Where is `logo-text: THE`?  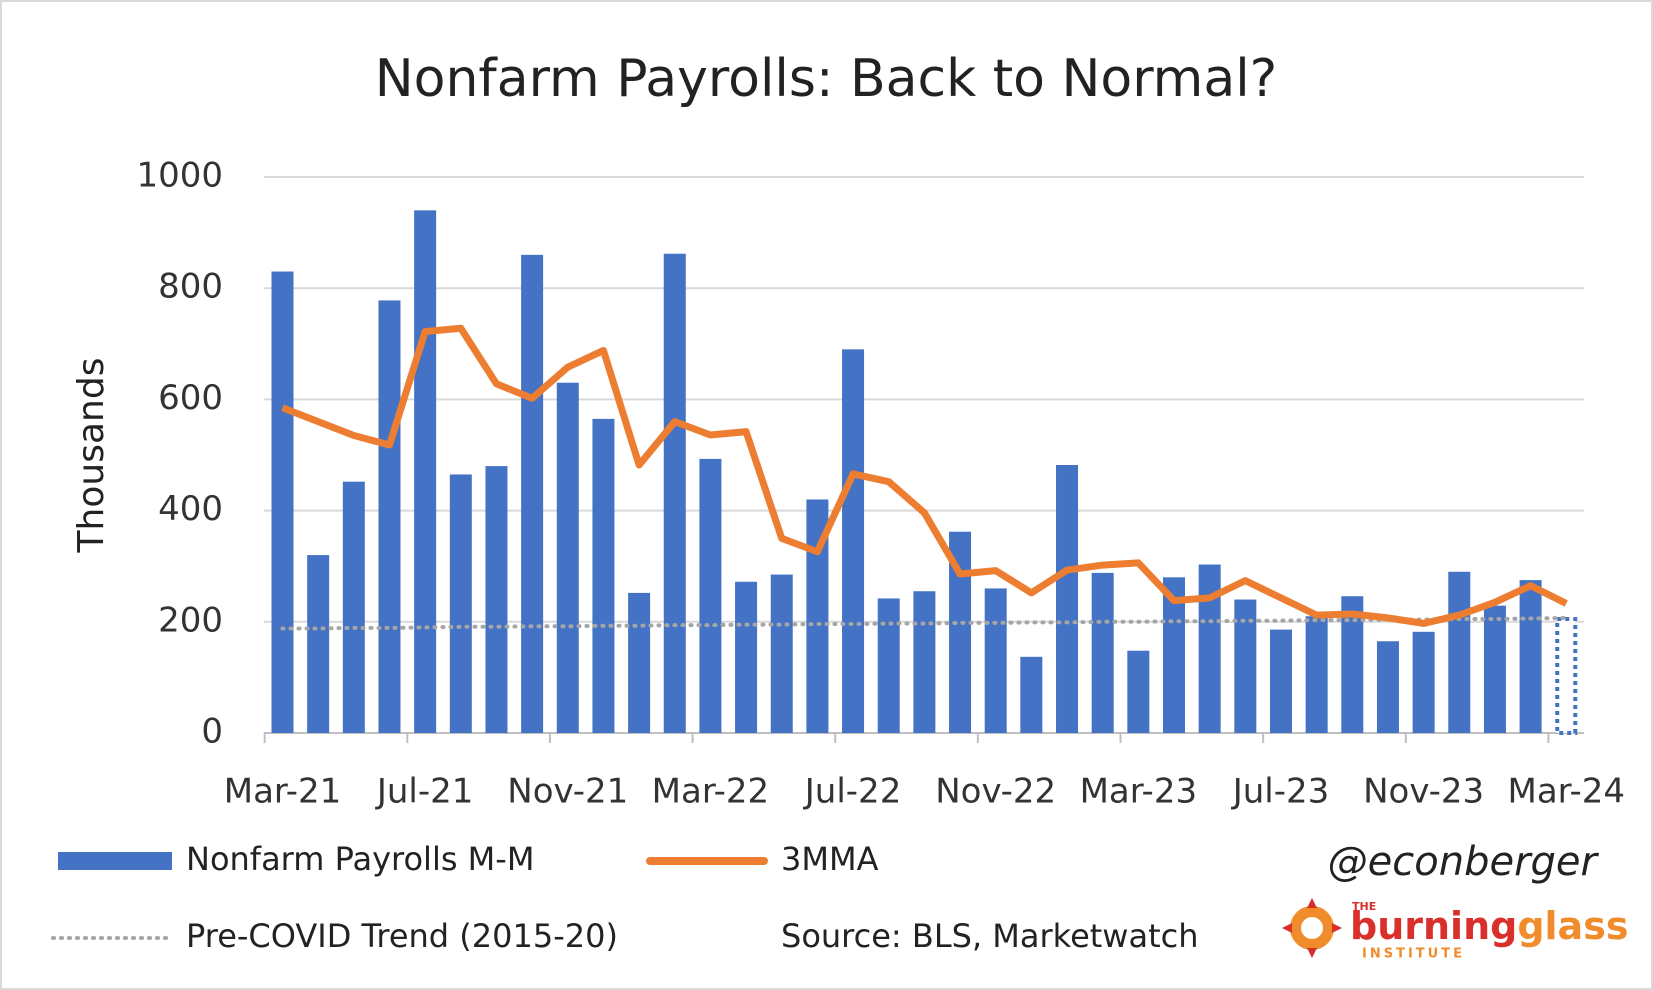
logo-text: THE is located at coordinates (1364, 906).